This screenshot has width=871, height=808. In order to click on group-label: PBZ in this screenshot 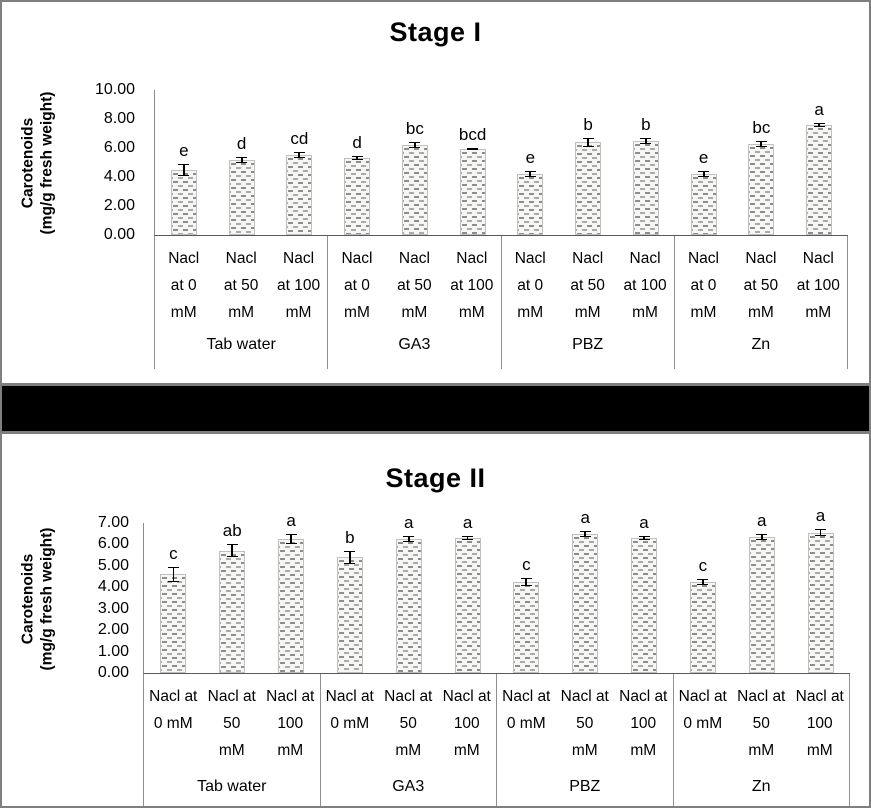, I will do `click(585, 786)`.